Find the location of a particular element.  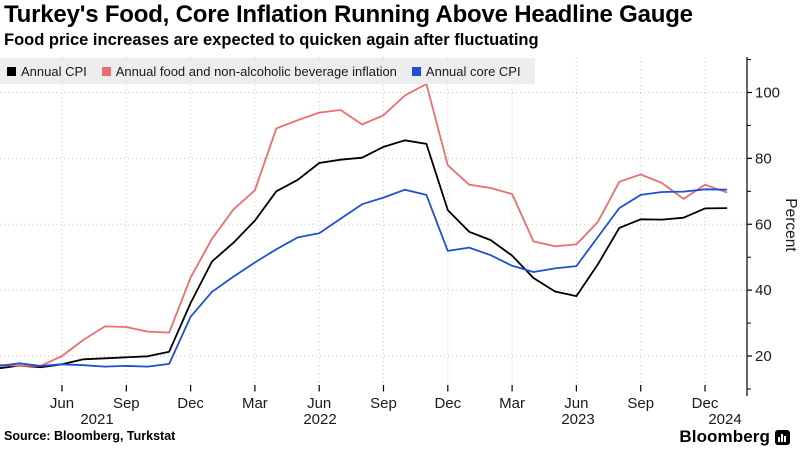

legend-swatch-red-icon is located at coordinates (106, 71).